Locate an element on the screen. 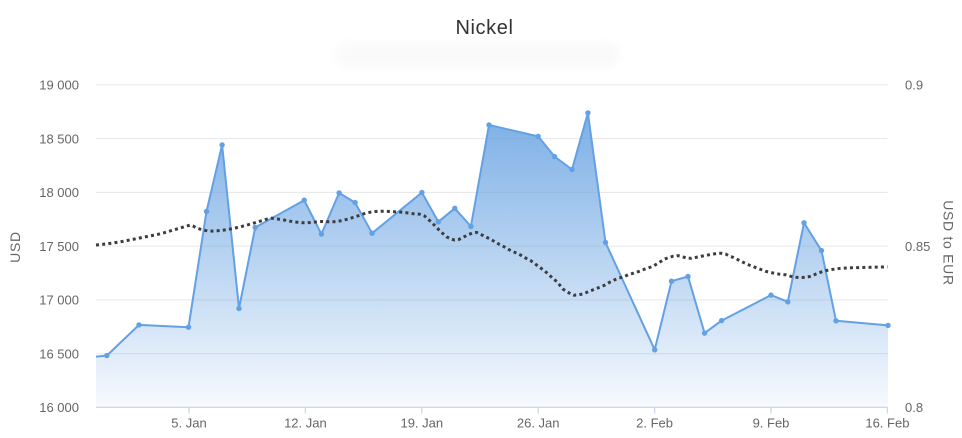 The height and width of the screenshot is (438, 962). svg-text: 17 000 is located at coordinates (59, 300).